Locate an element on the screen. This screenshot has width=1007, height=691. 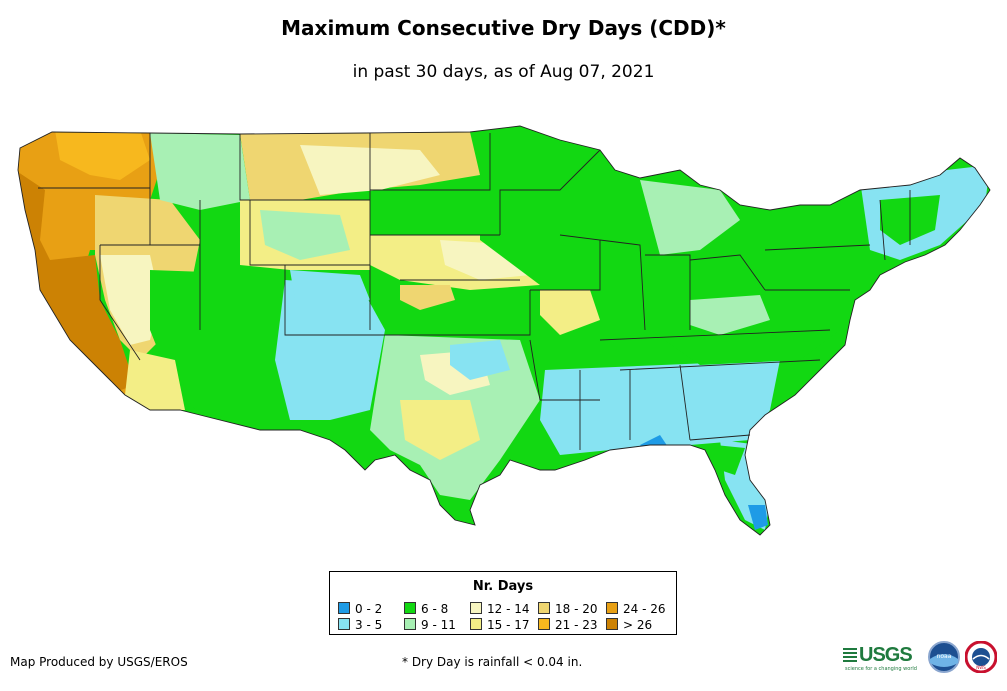
nws-logo: NWS is located at coordinates (981, 657).